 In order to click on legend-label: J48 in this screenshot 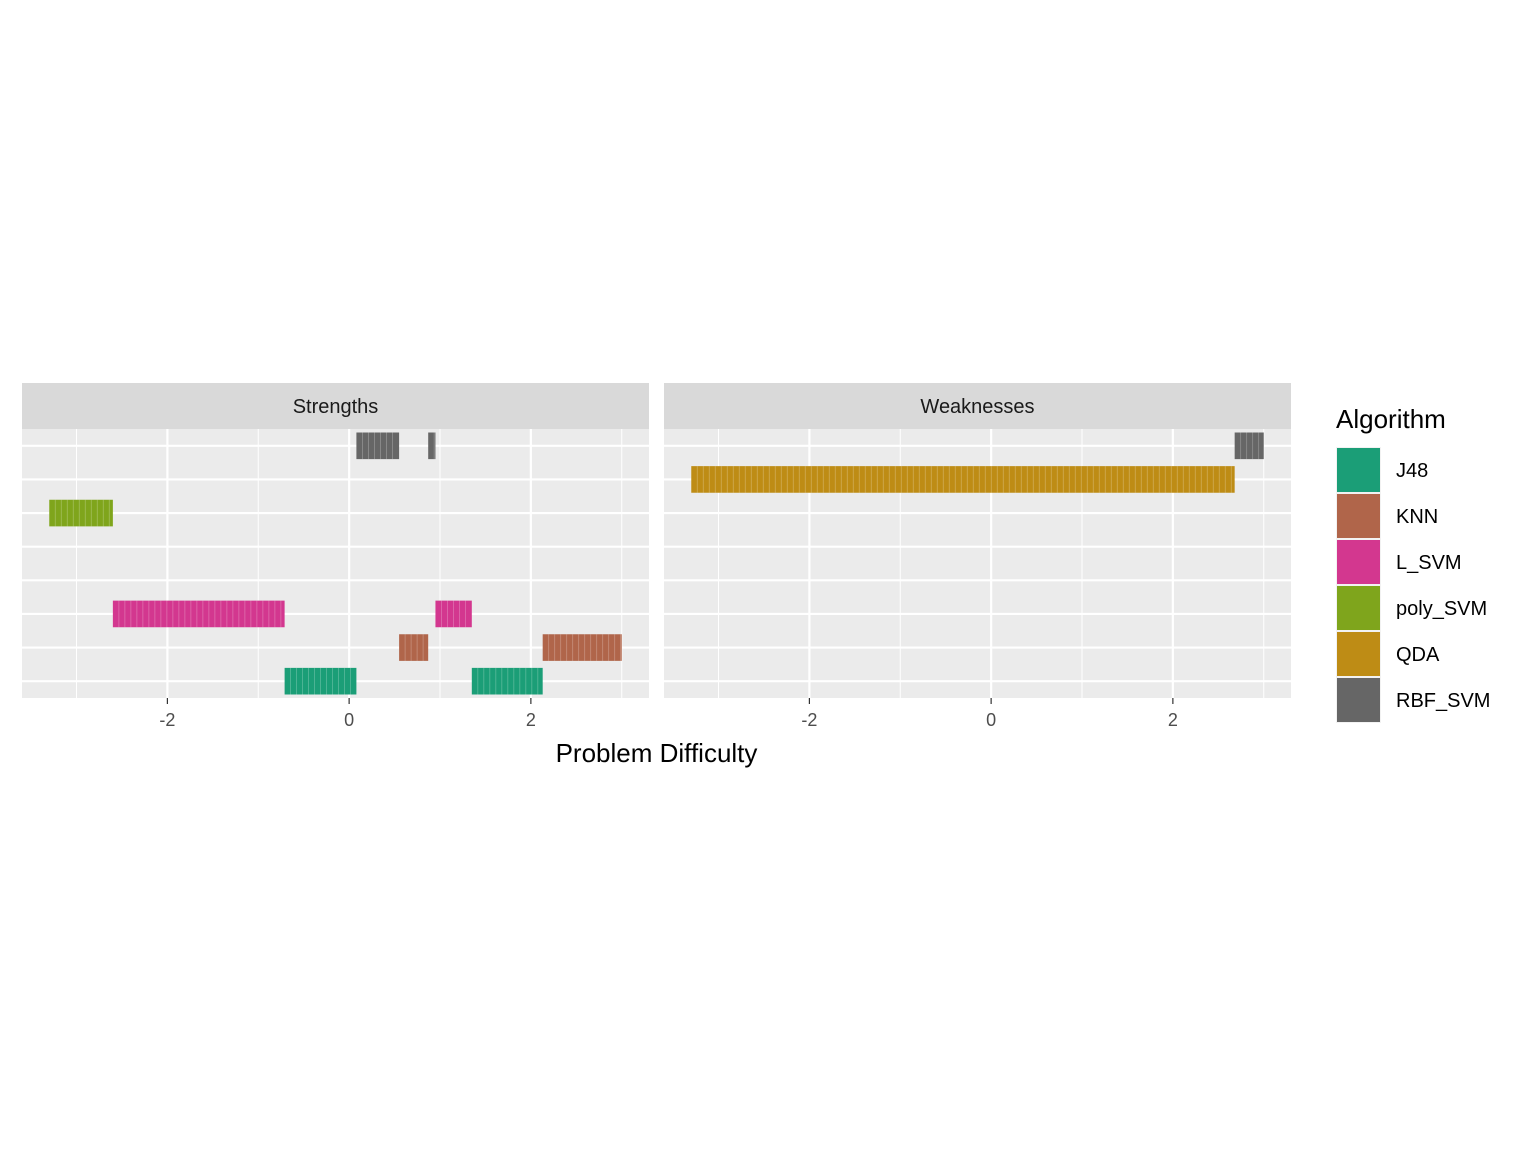, I will do `click(1412, 471)`.